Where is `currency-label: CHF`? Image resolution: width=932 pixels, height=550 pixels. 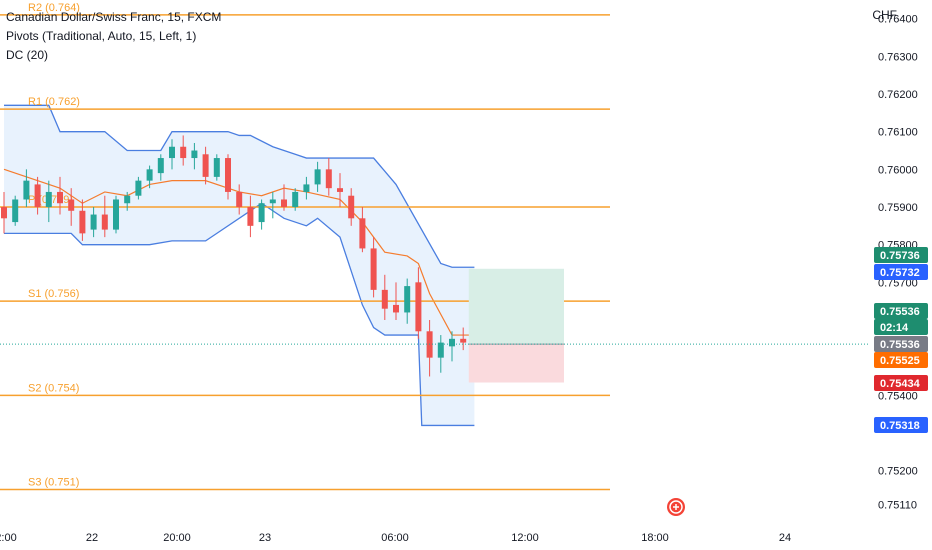
currency-label: CHF is located at coordinates (884, 15).